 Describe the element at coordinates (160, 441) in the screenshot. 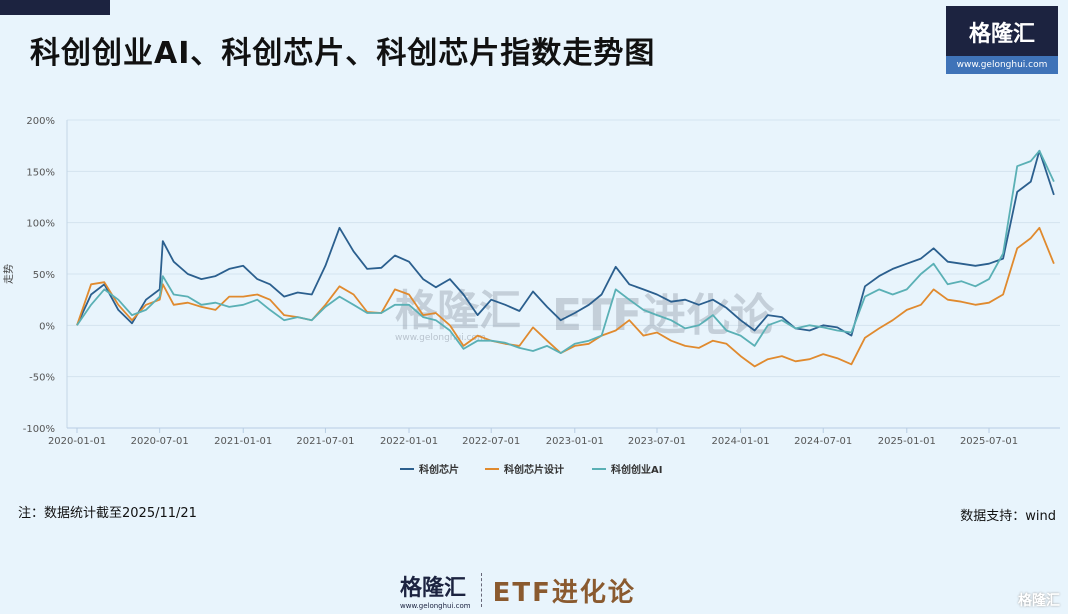

I see `x-tick-label: 2020-07-01` at that location.